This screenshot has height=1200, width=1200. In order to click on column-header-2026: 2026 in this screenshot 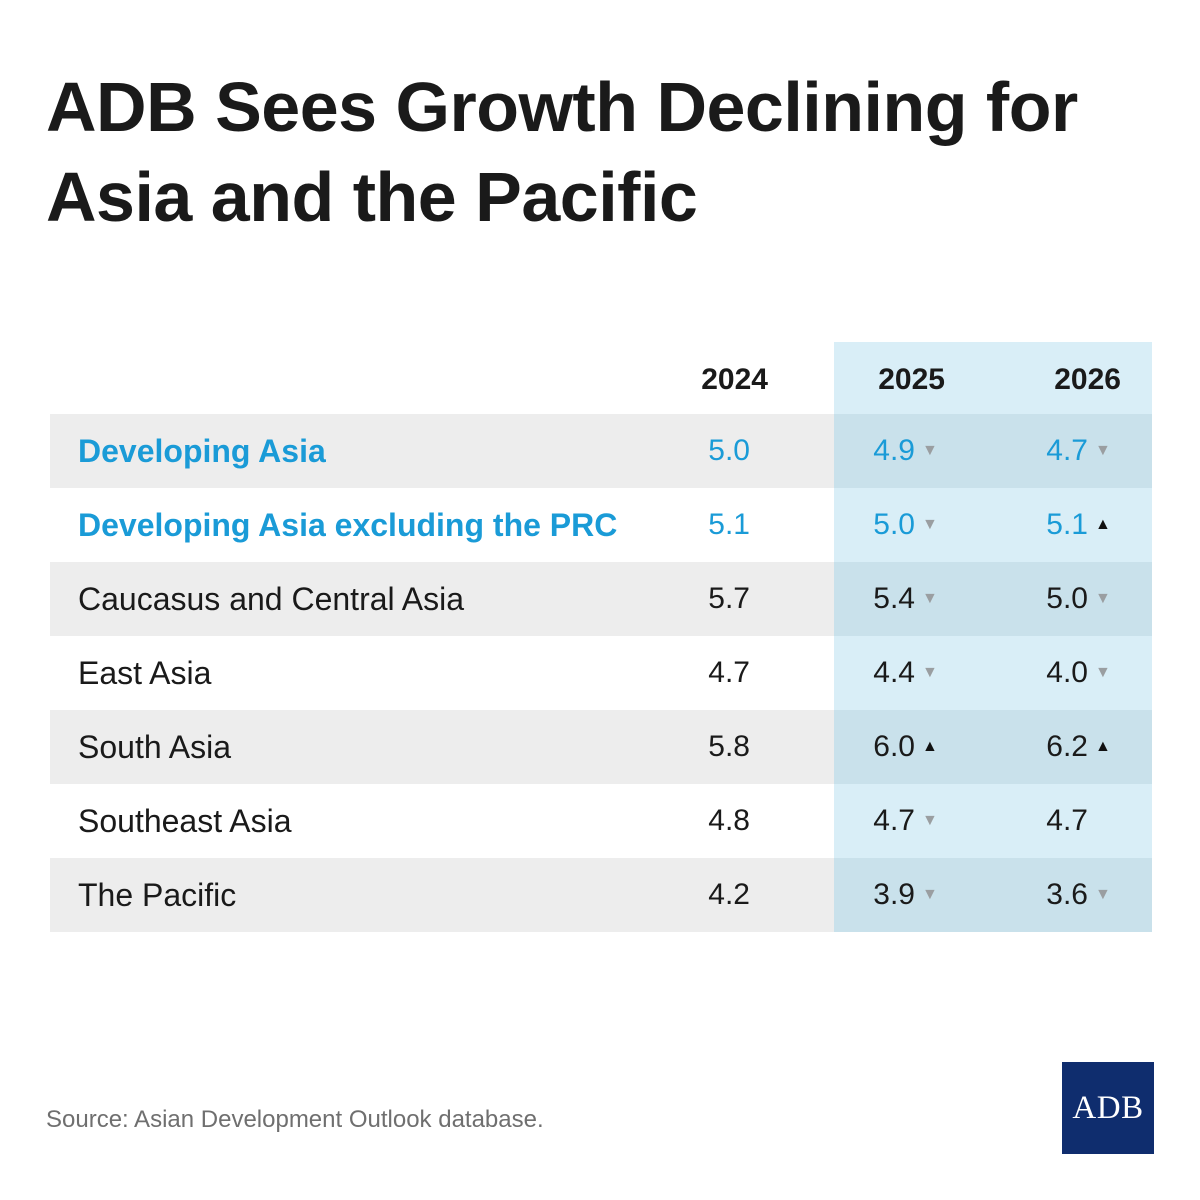, I will do `click(1087, 379)`.